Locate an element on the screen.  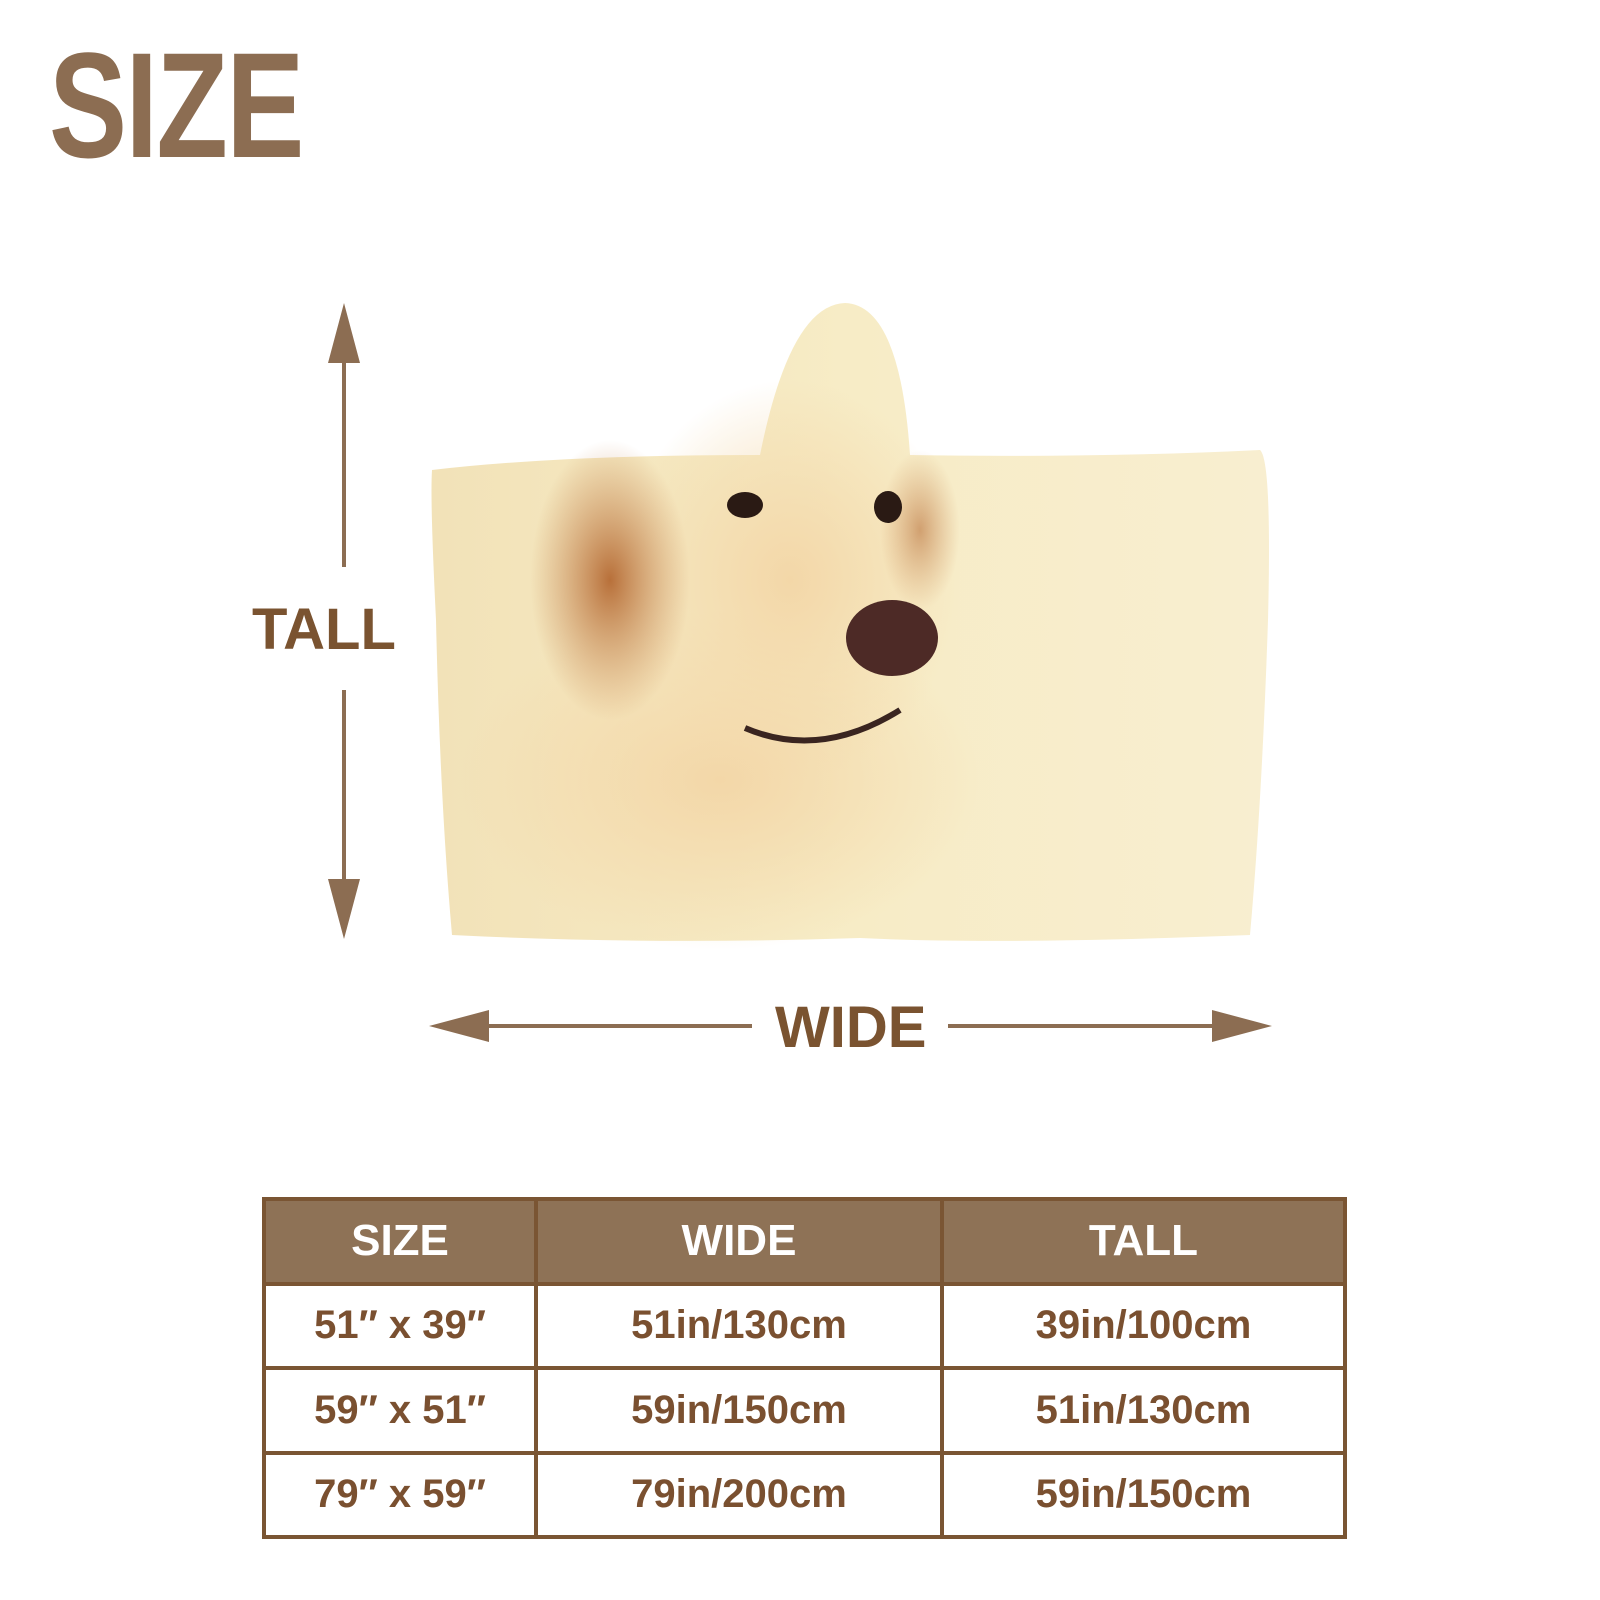
cell-tall: 39in/100cm is located at coordinates (1143, 1325).